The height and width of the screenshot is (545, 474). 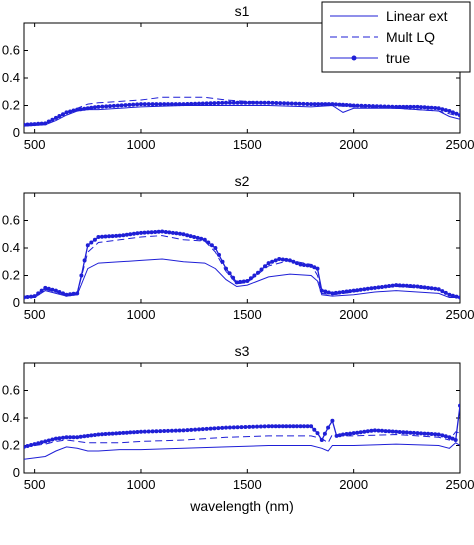 I want to click on series-linear-ext, so click(x=242, y=278).